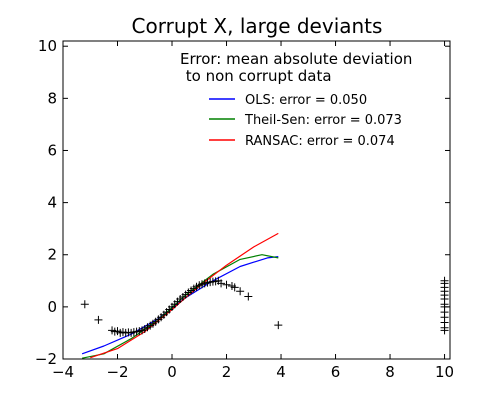  Describe the element at coordinates (390, 372) in the screenshot. I see `x-tick-label: 8` at that location.